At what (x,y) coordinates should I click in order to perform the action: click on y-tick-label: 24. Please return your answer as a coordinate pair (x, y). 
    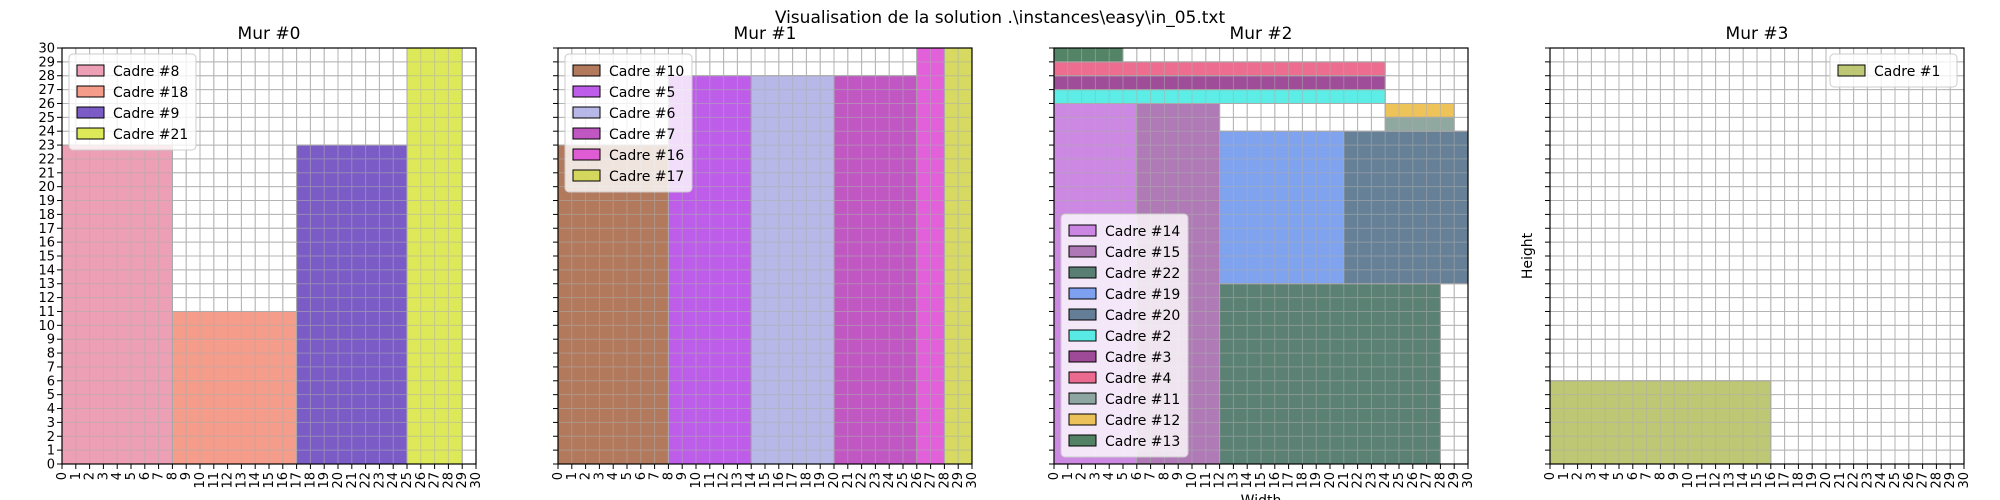
    Looking at the image, I should click on (46, 132).